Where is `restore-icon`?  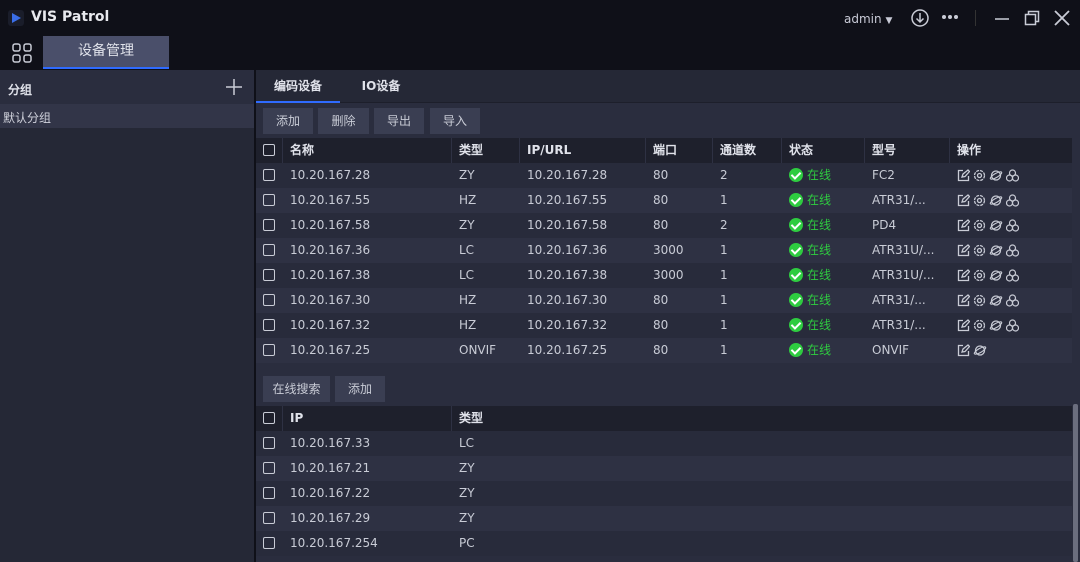 restore-icon is located at coordinates (1032, 18).